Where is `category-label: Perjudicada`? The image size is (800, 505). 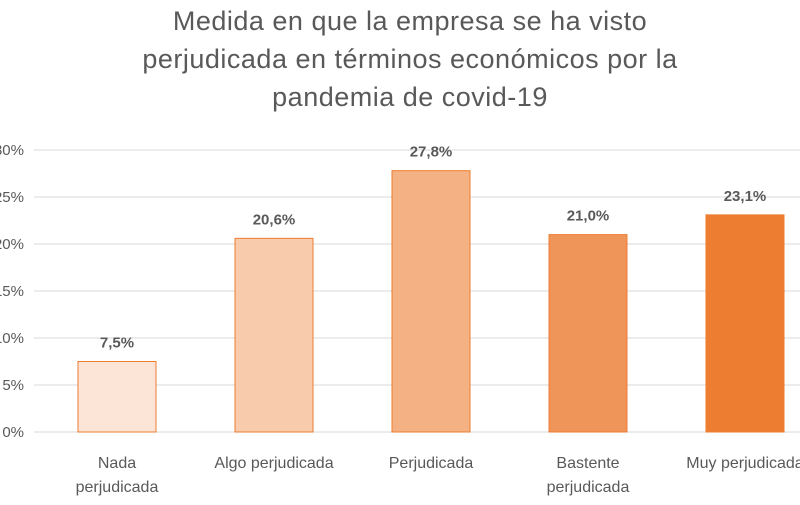 category-label: Perjudicada is located at coordinates (431, 463).